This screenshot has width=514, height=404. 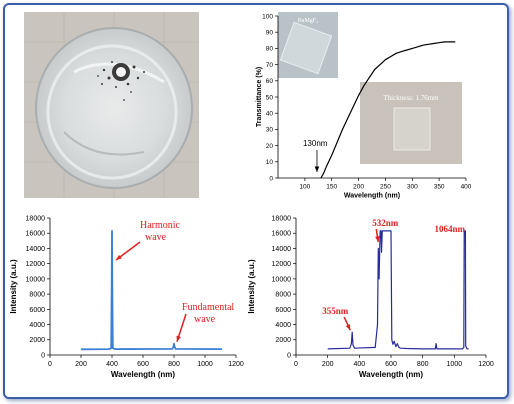 What do you see at coordinates (411, 98) in the screenshot?
I see `inset-label-thickness: Thickness: 1.76mm` at bounding box center [411, 98].